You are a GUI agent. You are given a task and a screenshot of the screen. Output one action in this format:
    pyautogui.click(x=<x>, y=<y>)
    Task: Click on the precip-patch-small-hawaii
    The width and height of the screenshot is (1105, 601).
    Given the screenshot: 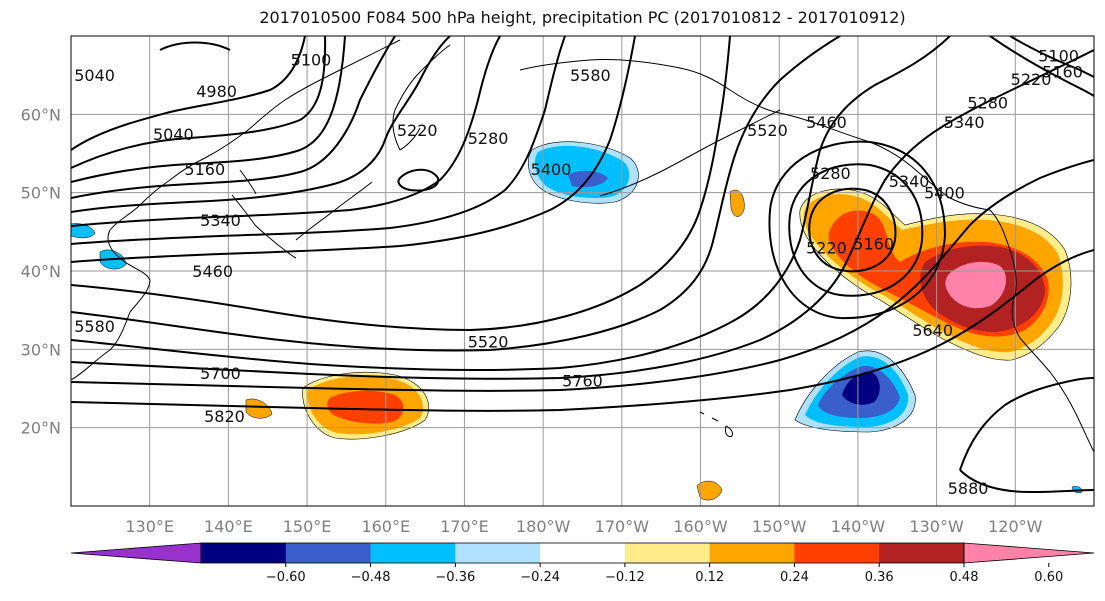 What is the action you would take?
    pyautogui.click(x=709, y=490)
    